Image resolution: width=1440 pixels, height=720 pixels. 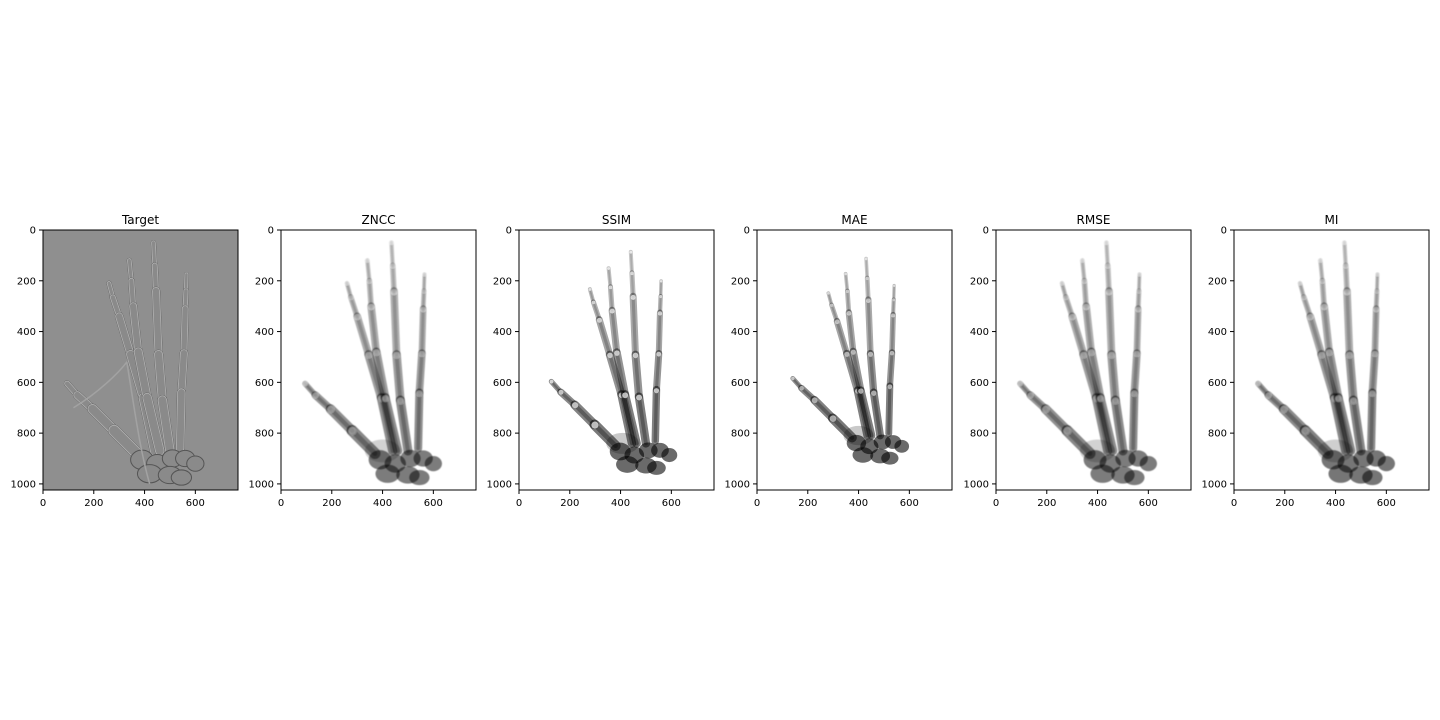 What do you see at coordinates (854, 220) in the screenshot?
I see `panel-title: MAE` at bounding box center [854, 220].